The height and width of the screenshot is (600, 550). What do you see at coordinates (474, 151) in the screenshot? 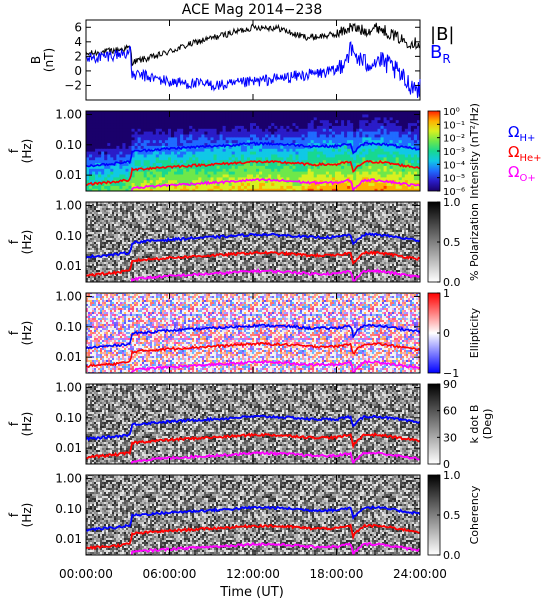
I see `colorbar-label: Intensity (nT²/Hz)` at bounding box center [474, 151].